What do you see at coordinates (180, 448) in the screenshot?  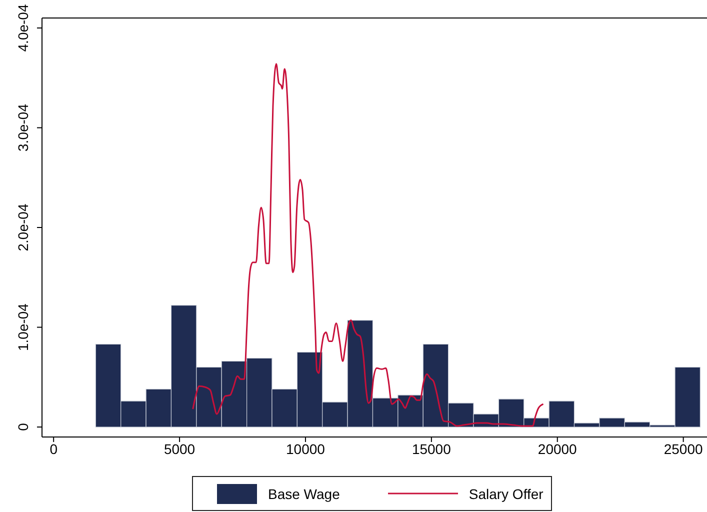 I see `x-tick-label: 5000` at bounding box center [180, 448].